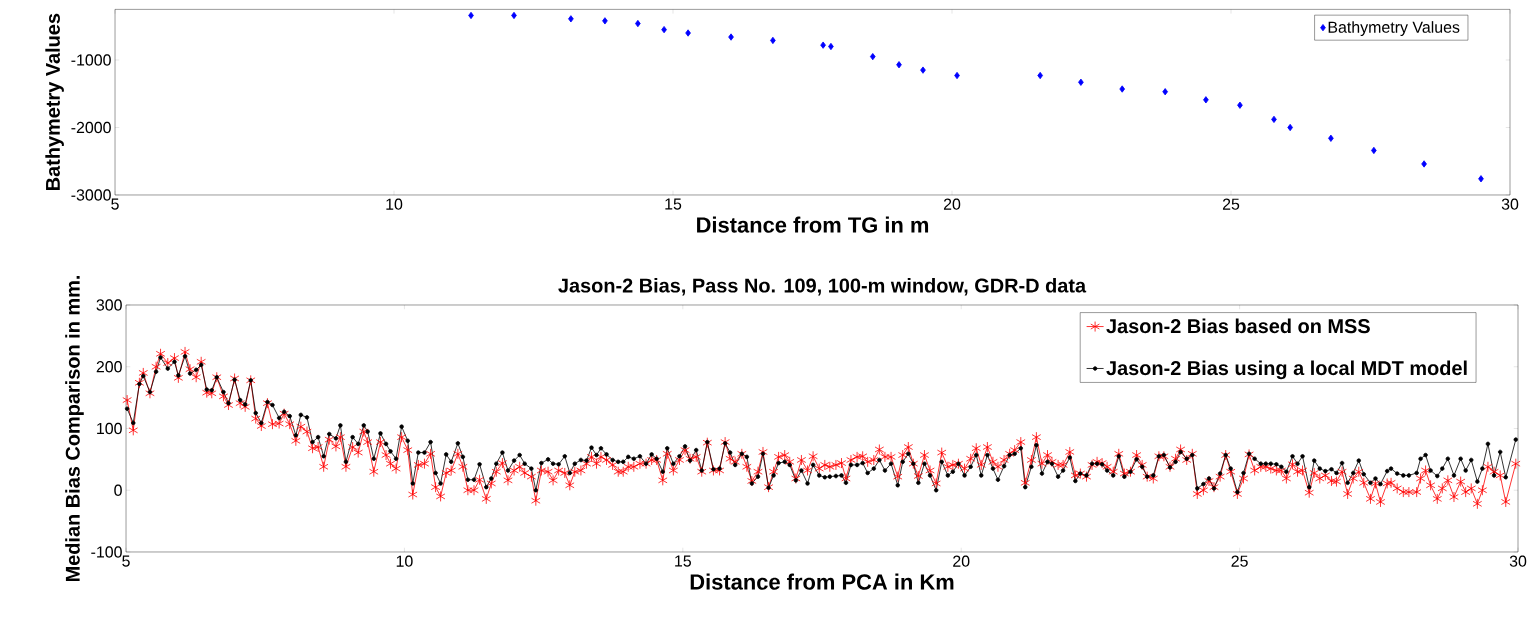 This screenshot has width=1533, height=619. I want to click on chart-title: Jason-2 Bias, Pass No. 109, 100-m window, GDR-D data, so click(822, 286).